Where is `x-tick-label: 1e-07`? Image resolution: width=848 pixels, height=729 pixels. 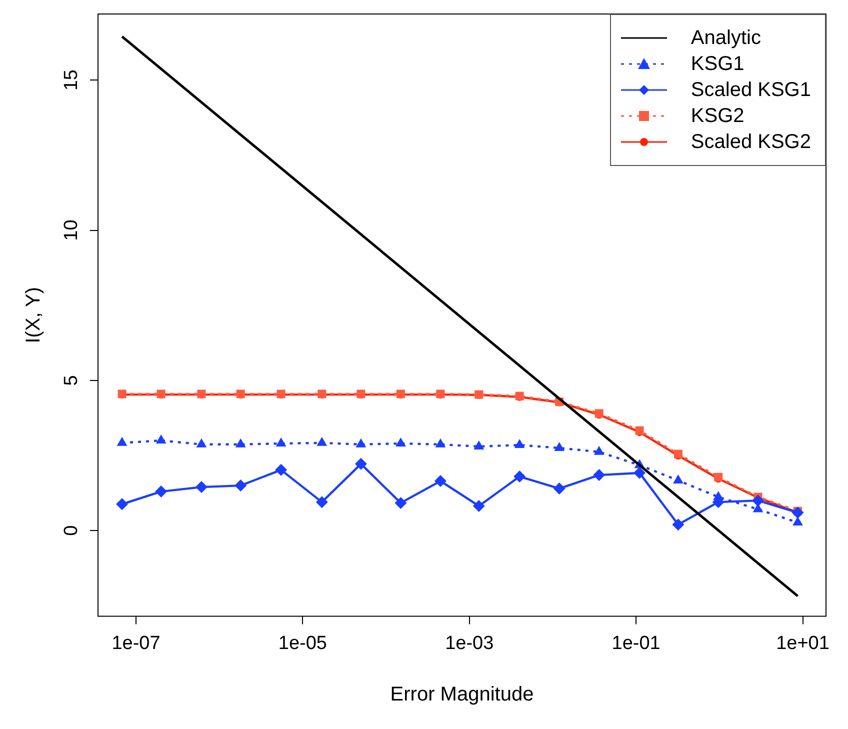 x-tick-label: 1e-07 is located at coordinates (136, 643).